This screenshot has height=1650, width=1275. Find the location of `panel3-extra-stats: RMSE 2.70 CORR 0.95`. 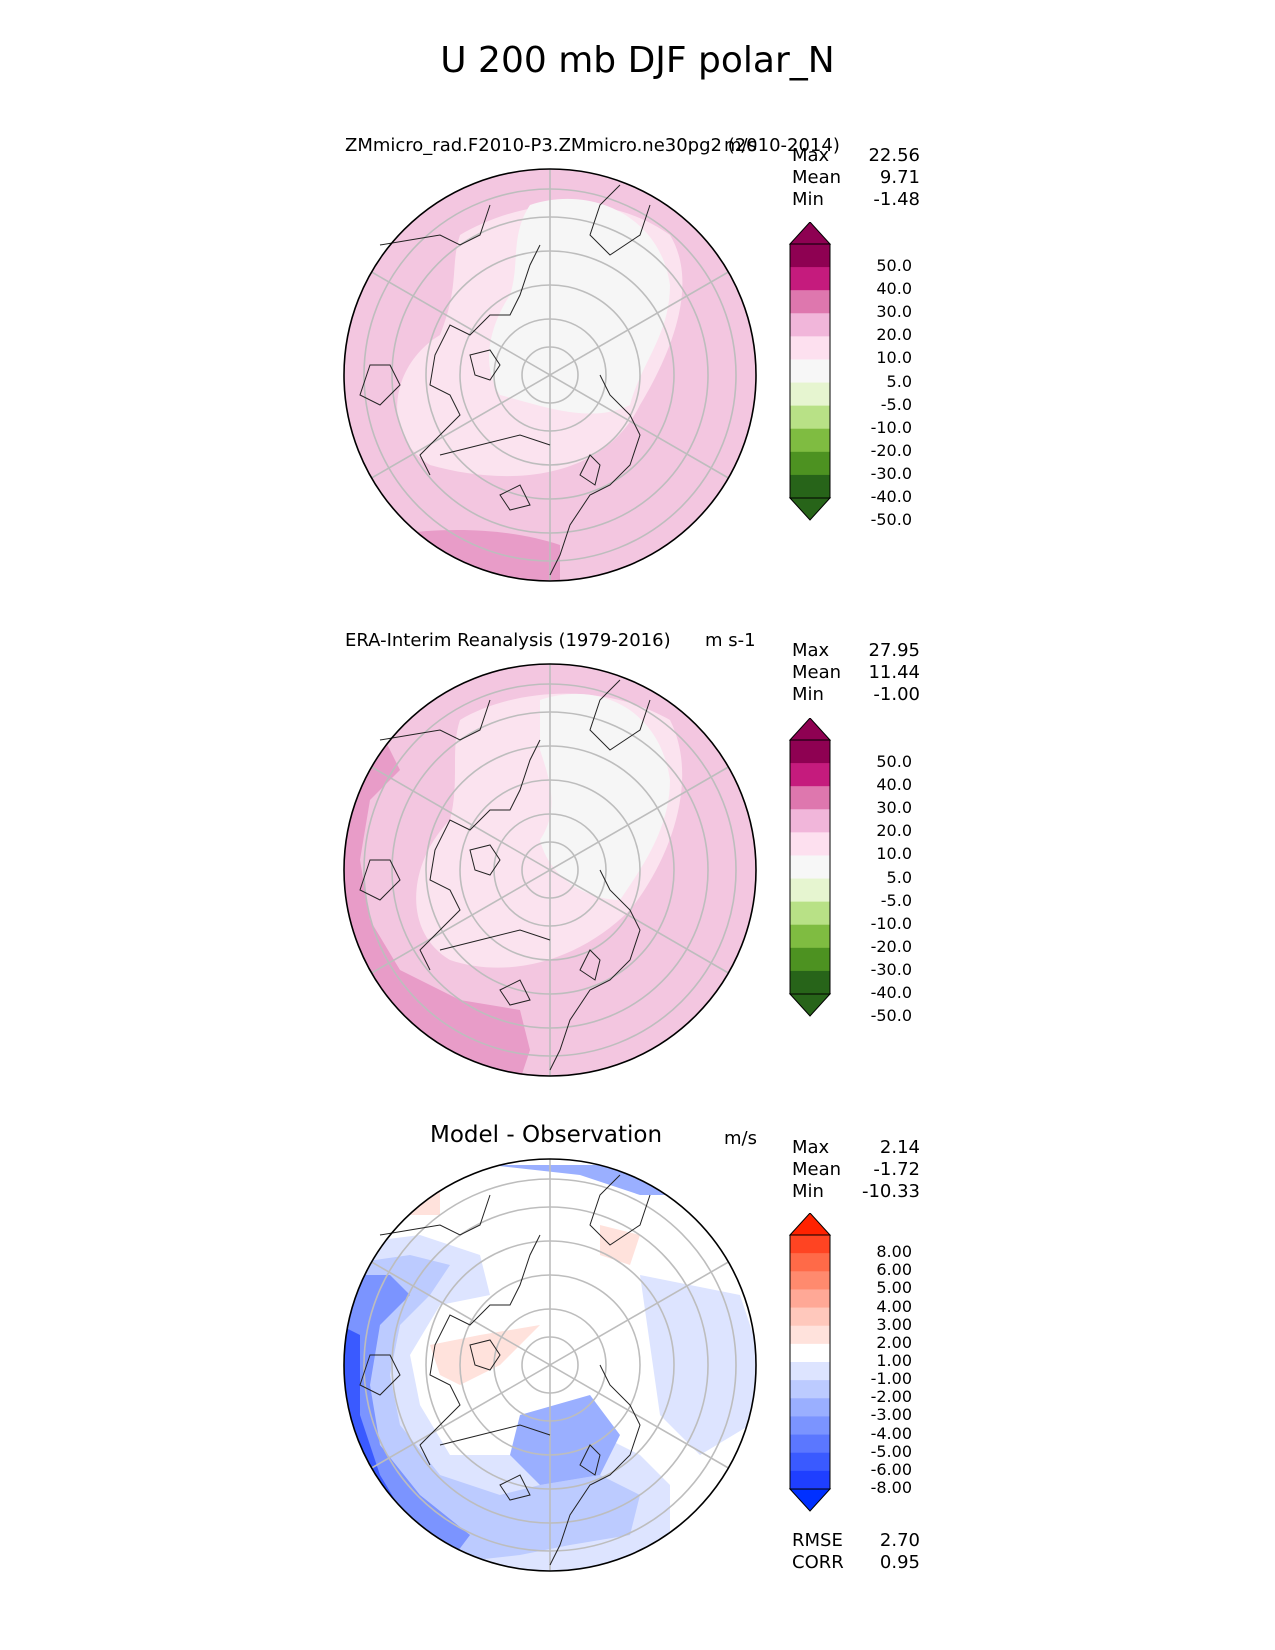

panel3-extra-stats: RMSE 2.70 CORR 0.95 is located at coordinates (856, 1552).